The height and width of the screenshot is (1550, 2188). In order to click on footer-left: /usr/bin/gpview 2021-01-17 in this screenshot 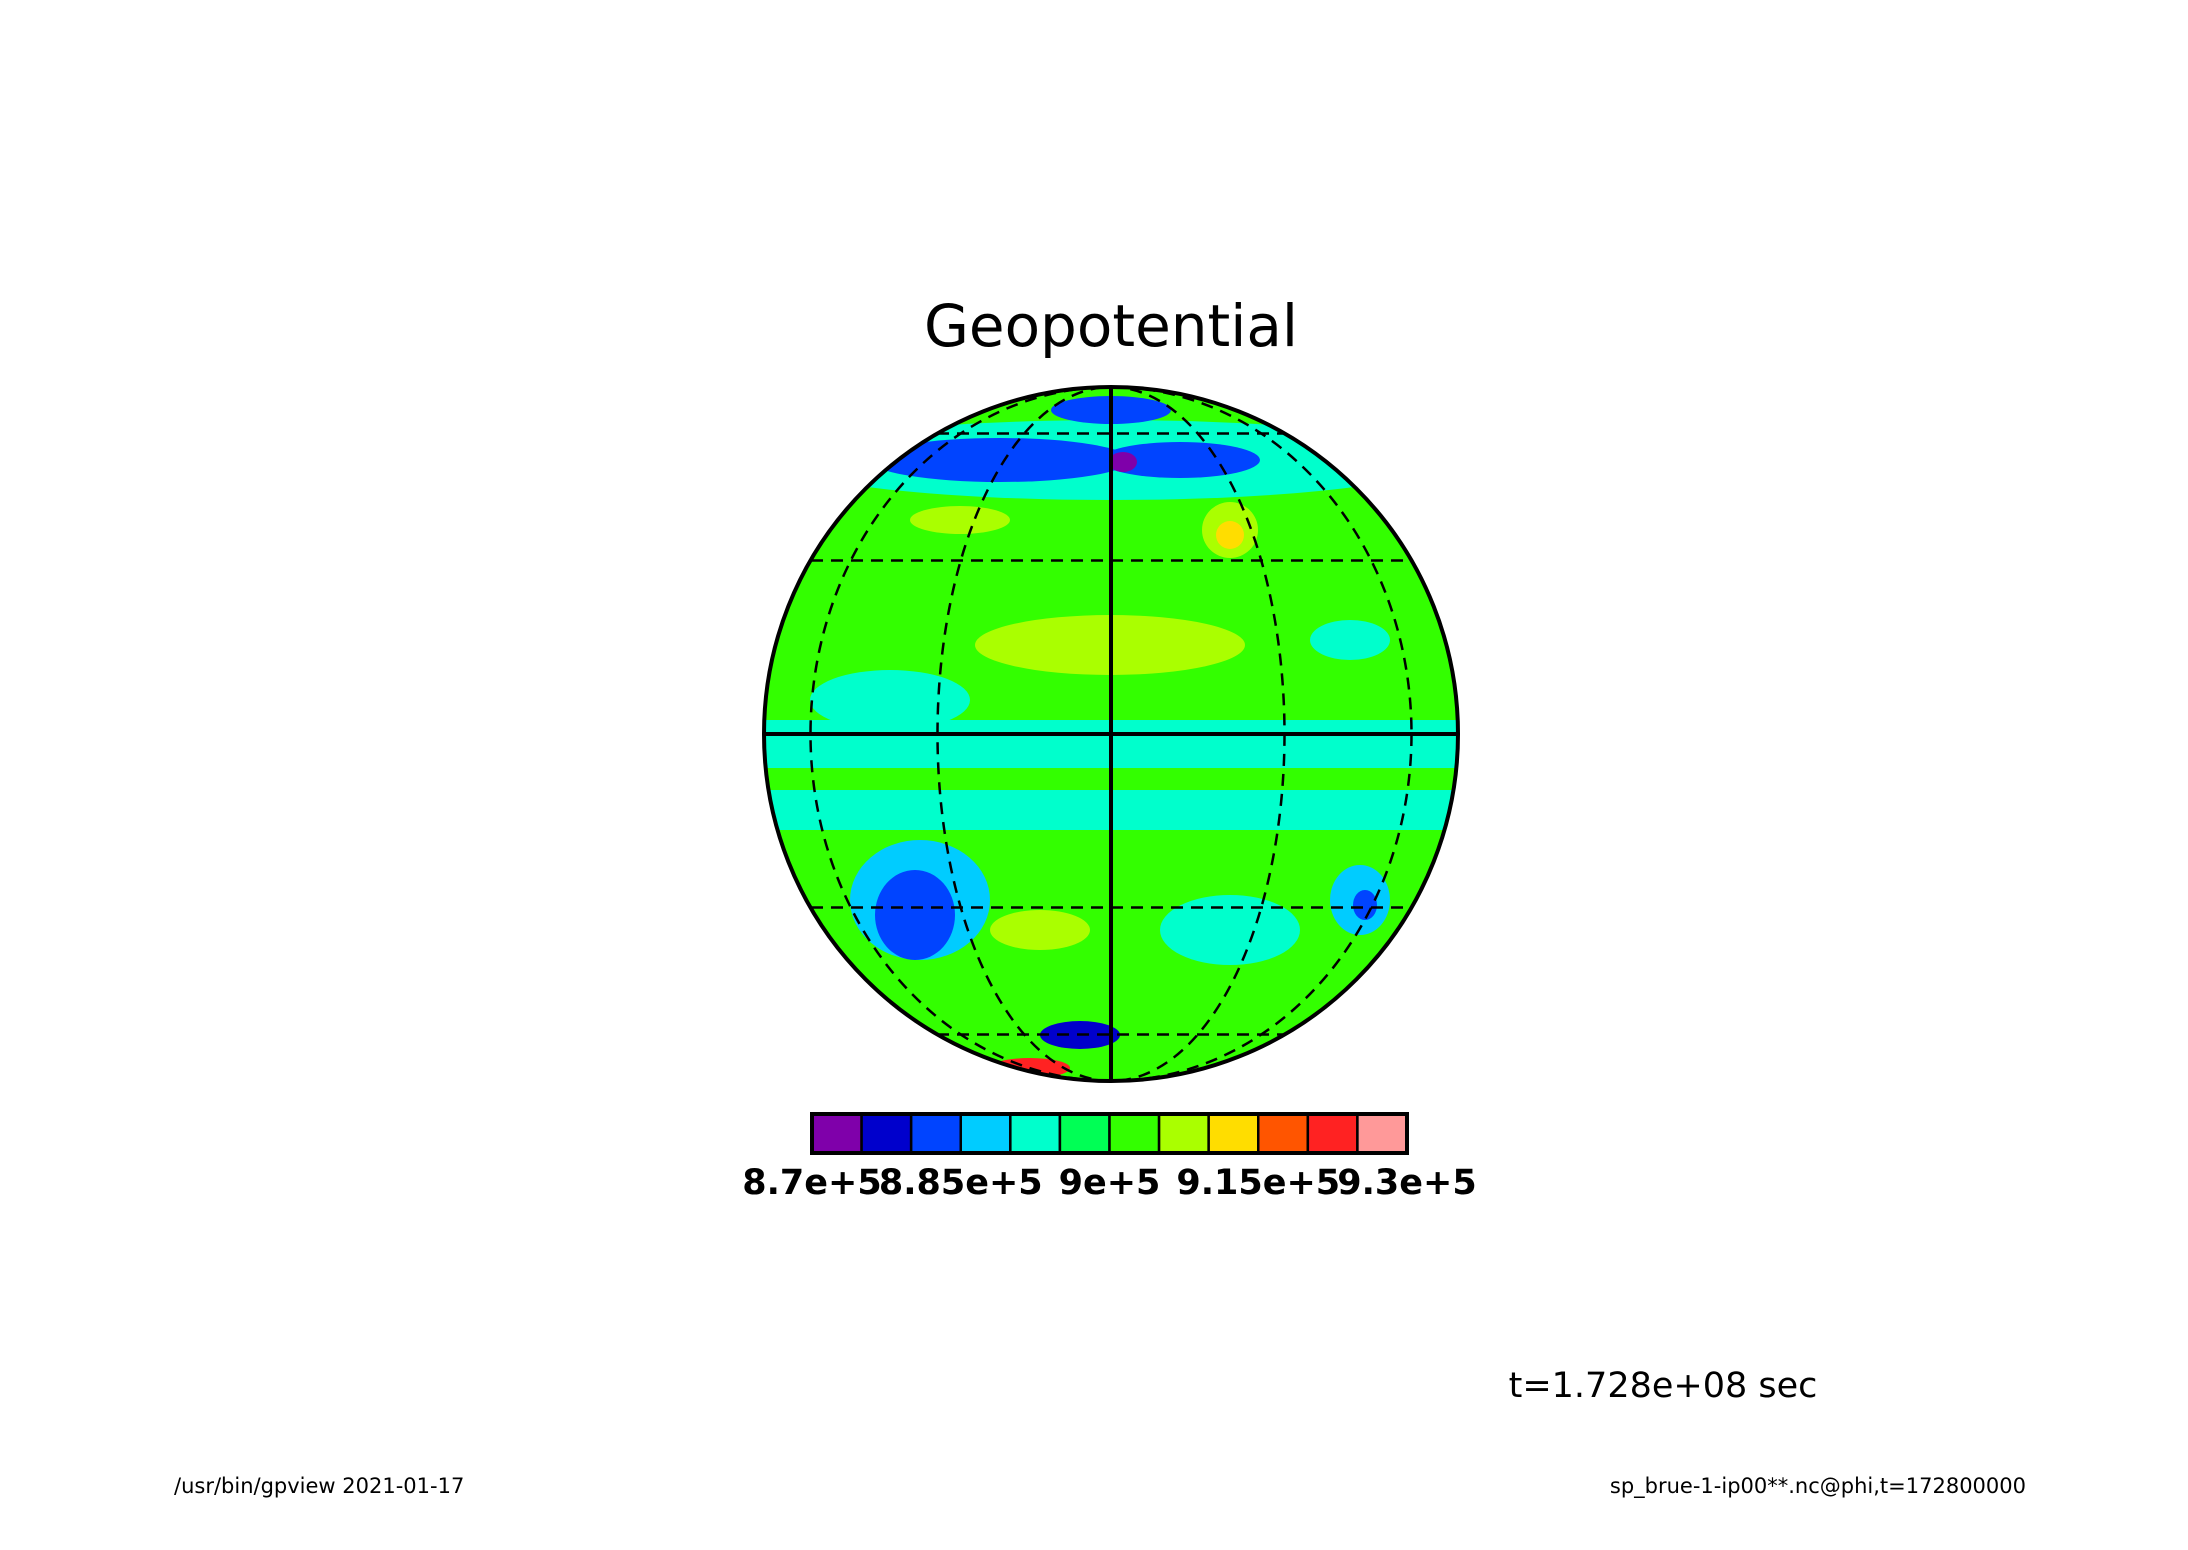, I will do `click(319, 1486)`.